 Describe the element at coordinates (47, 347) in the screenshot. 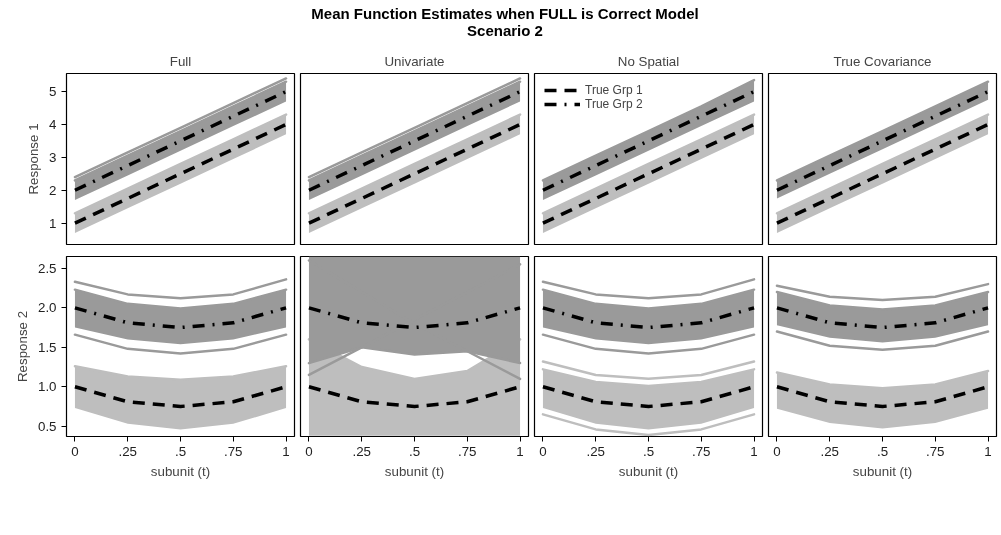

I see `y-tick-label: 1.5` at that location.